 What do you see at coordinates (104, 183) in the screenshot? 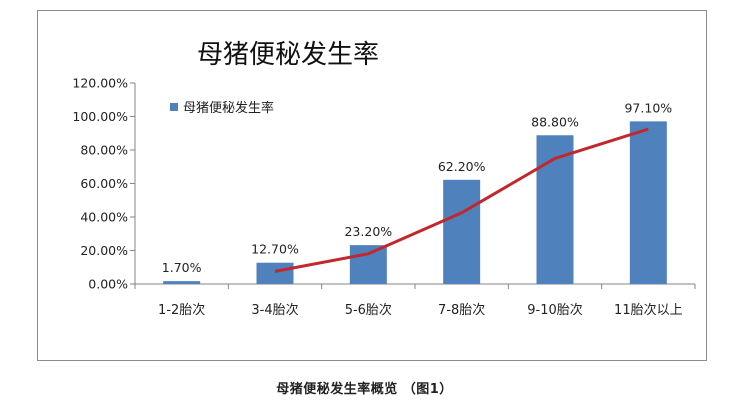
I see `y-tick-label: 60.00%` at bounding box center [104, 183].